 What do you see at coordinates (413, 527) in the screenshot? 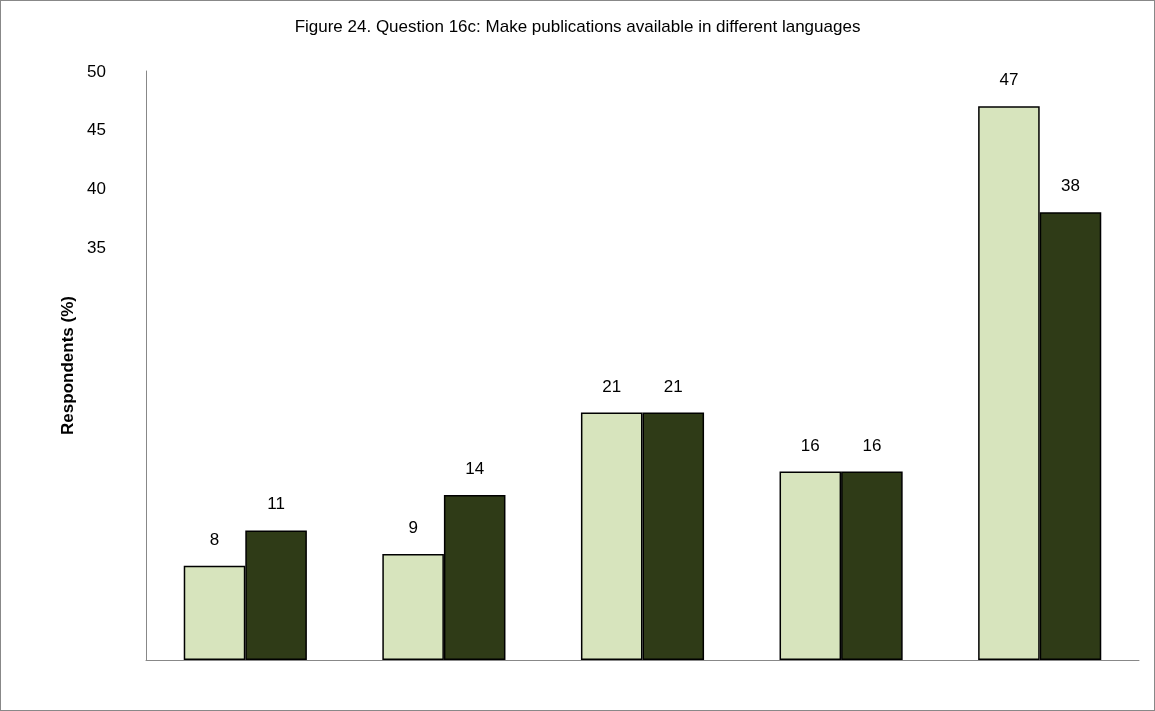
I see `data-label: 9` at bounding box center [413, 527].